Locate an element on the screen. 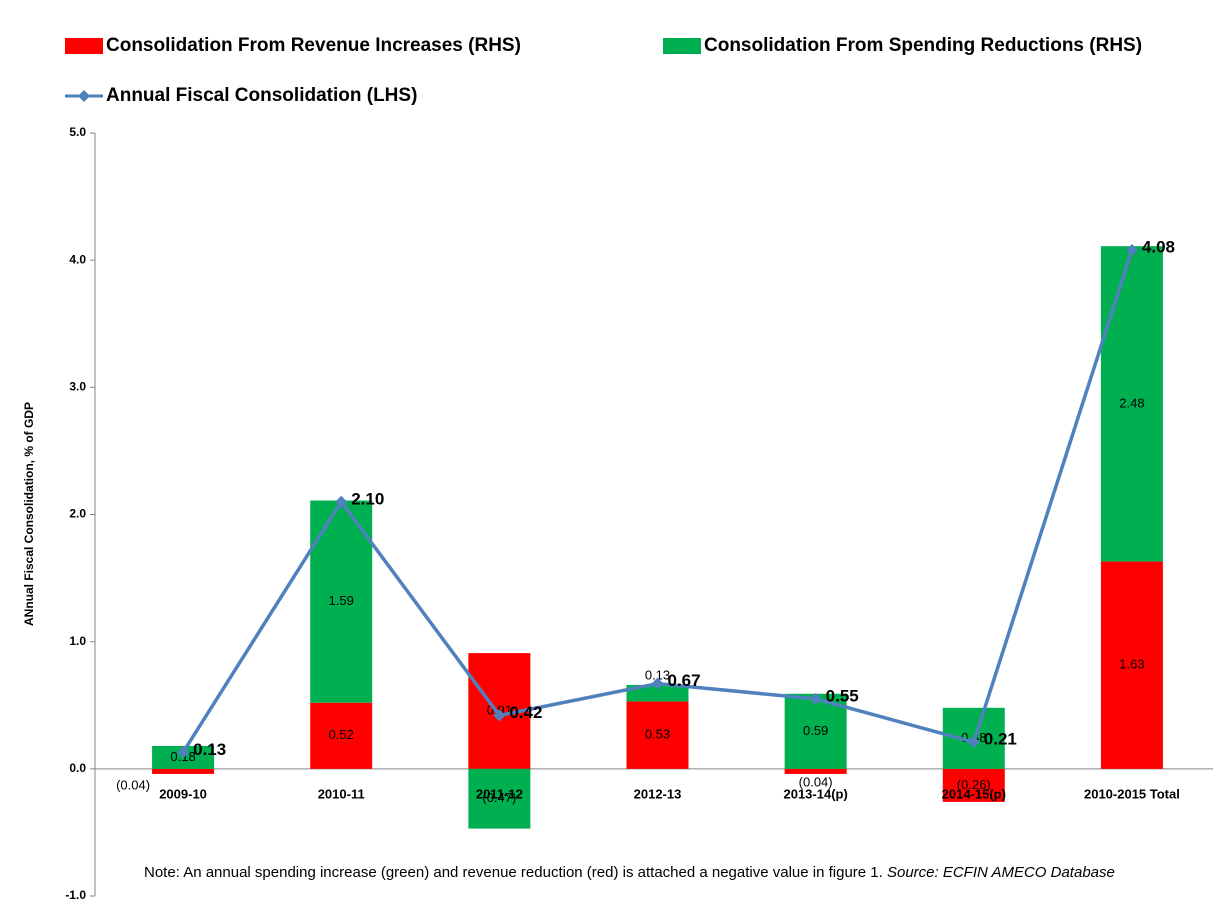  y-tick-label: 4.0 is located at coordinates (77, 259).